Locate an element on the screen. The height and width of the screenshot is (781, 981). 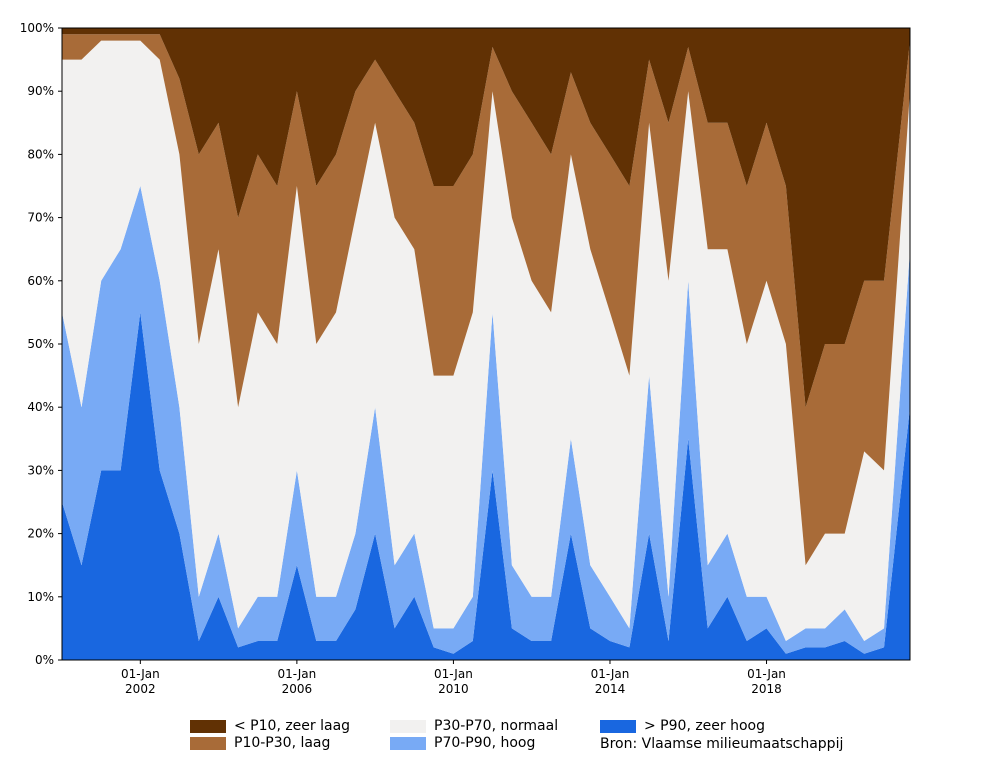
x-tick-label: 2006 is located at coordinates (297, 689).